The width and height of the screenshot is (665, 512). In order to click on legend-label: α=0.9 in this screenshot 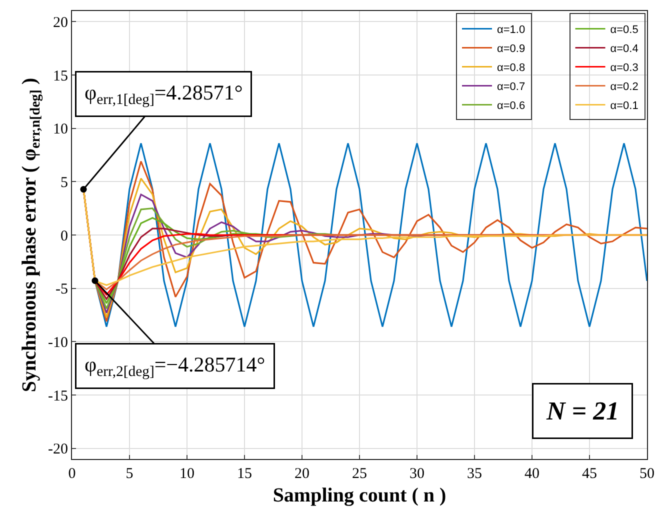, I will do `click(511, 49)`.